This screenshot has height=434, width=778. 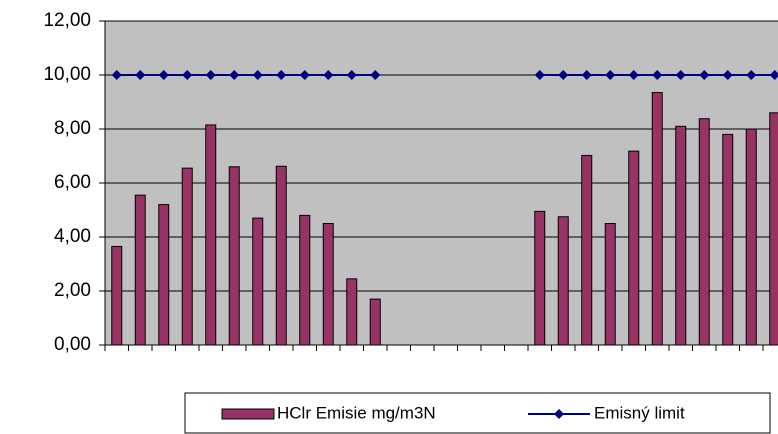 What do you see at coordinates (639, 412) in the screenshot?
I see `legend-label: Emisný limit` at bounding box center [639, 412].